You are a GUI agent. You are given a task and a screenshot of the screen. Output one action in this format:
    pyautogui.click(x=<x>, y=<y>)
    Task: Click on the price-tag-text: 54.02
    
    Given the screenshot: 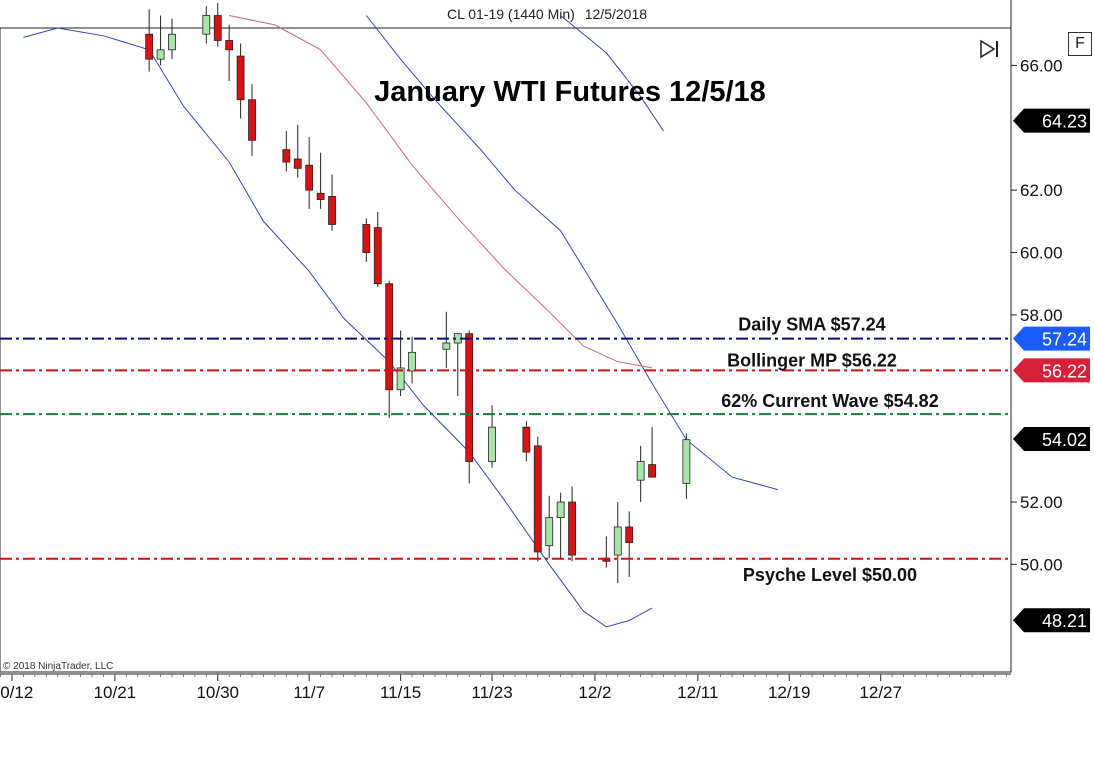 What is the action you would take?
    pyautogui.click(x=1064, y=440)
    